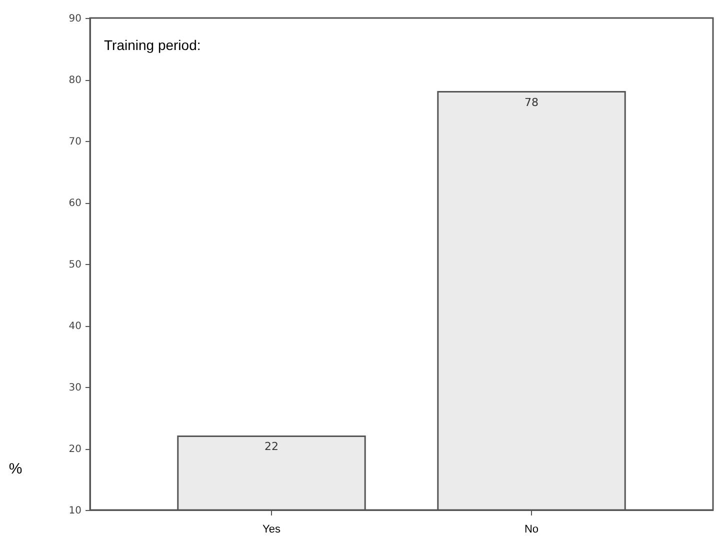  I want to click on y-axis-title: %, so click(15, 469).